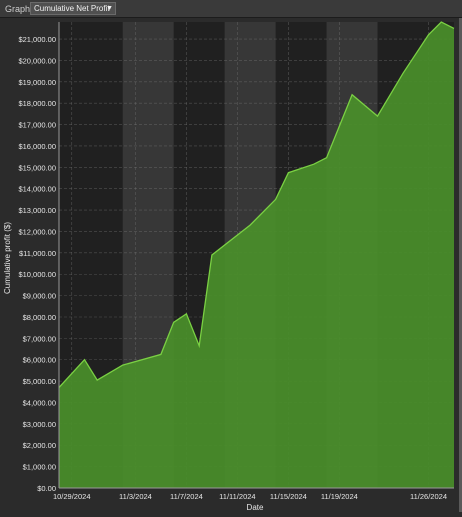 The height and width of the screenshot is (517, 462). What do you see at coordinates (39, 467) in the screenshot?
I see `y-tick-label: $1,000.00` at bounding box center [39, 467].